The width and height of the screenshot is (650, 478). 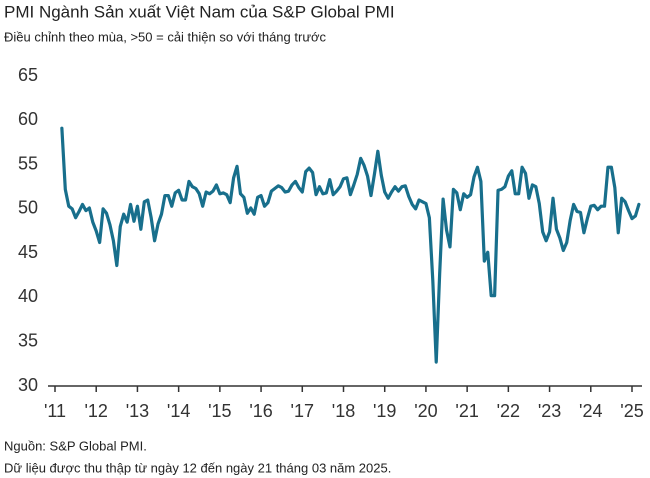 What do you see at coordinates (631, 411) in the screenshot?
I see `x-tick-label: '25` at bounding box center [631, 411].